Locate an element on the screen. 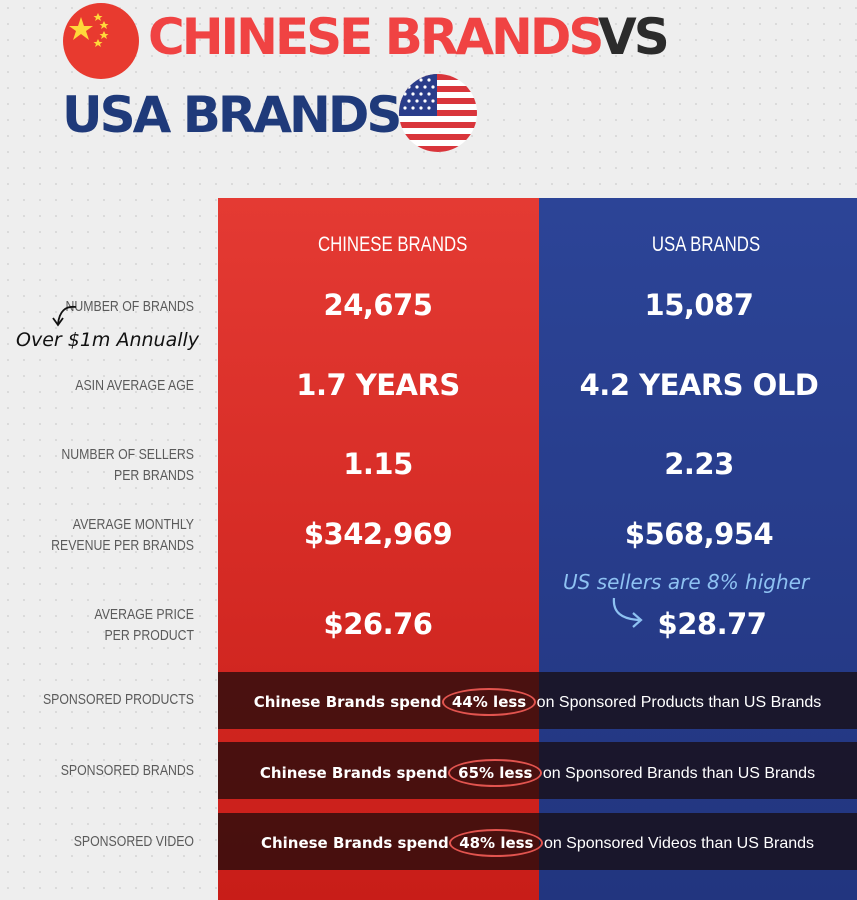 The height and width of the screenshot is (900, 857). usa-asin-age: 4.2 YEARS OLD is located at coordinates (699, 385).